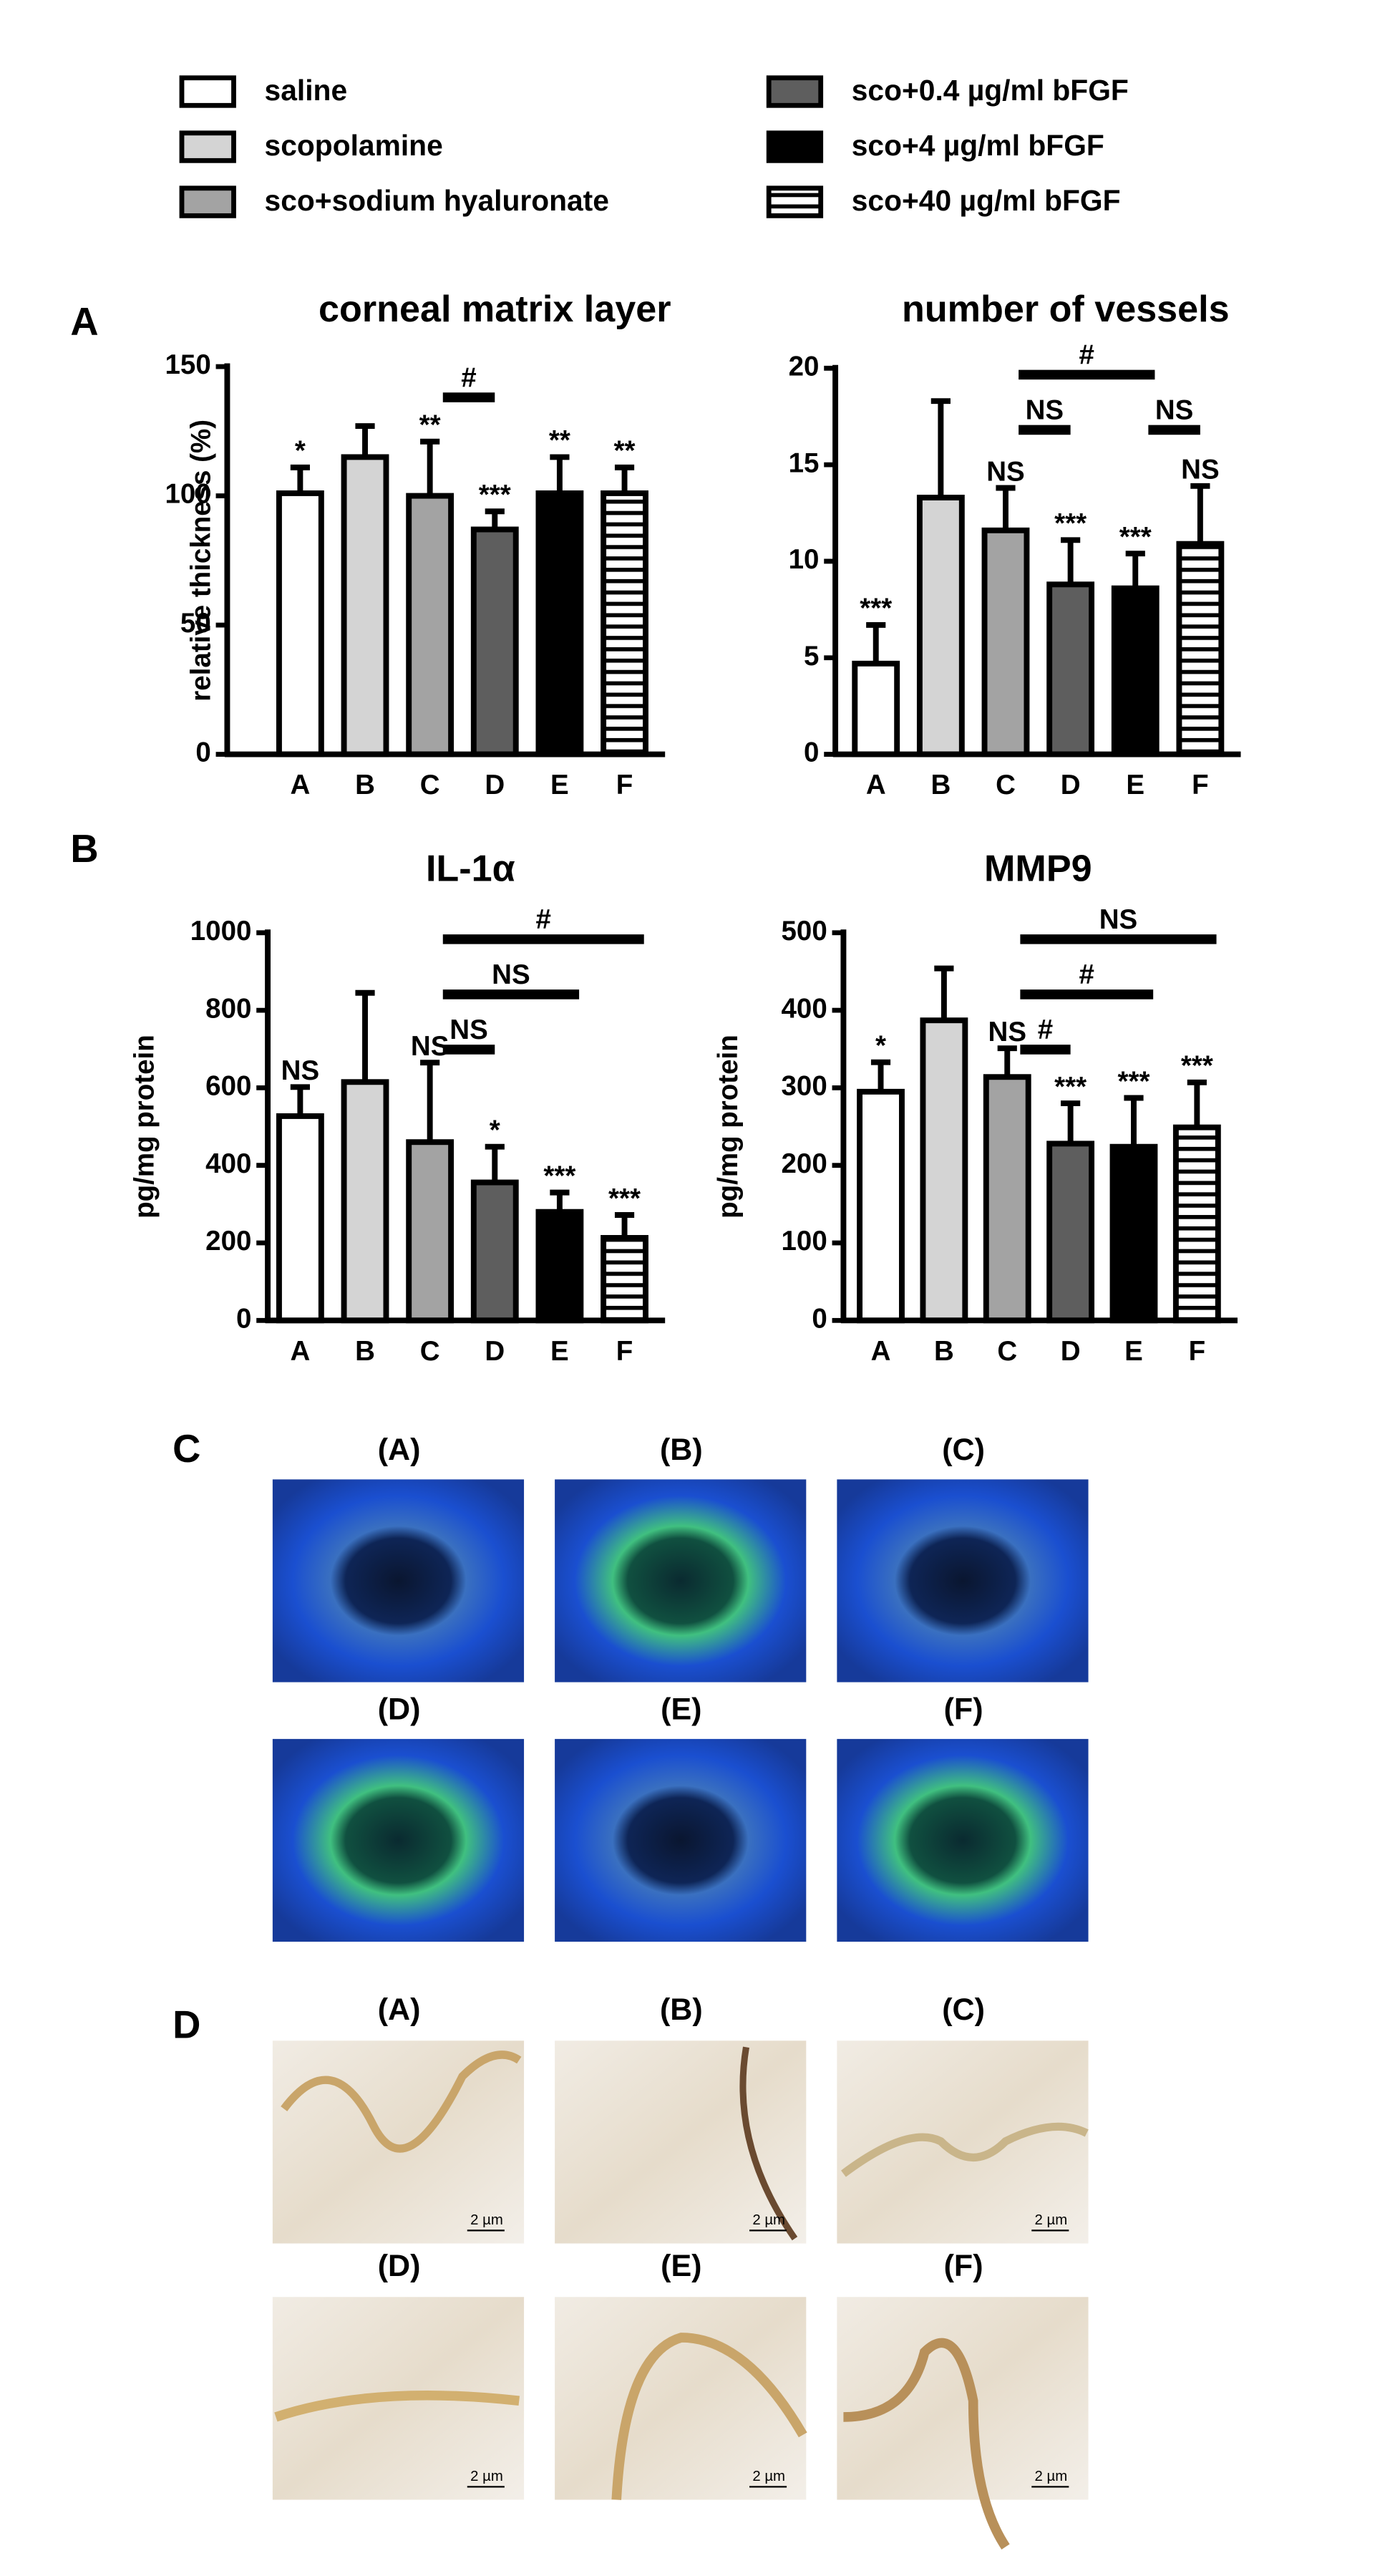 The width and height of the screenshot is (1395, 2576). I want to click on legend-label: sco+4 µg/ml bFGF, so click(978, 145).